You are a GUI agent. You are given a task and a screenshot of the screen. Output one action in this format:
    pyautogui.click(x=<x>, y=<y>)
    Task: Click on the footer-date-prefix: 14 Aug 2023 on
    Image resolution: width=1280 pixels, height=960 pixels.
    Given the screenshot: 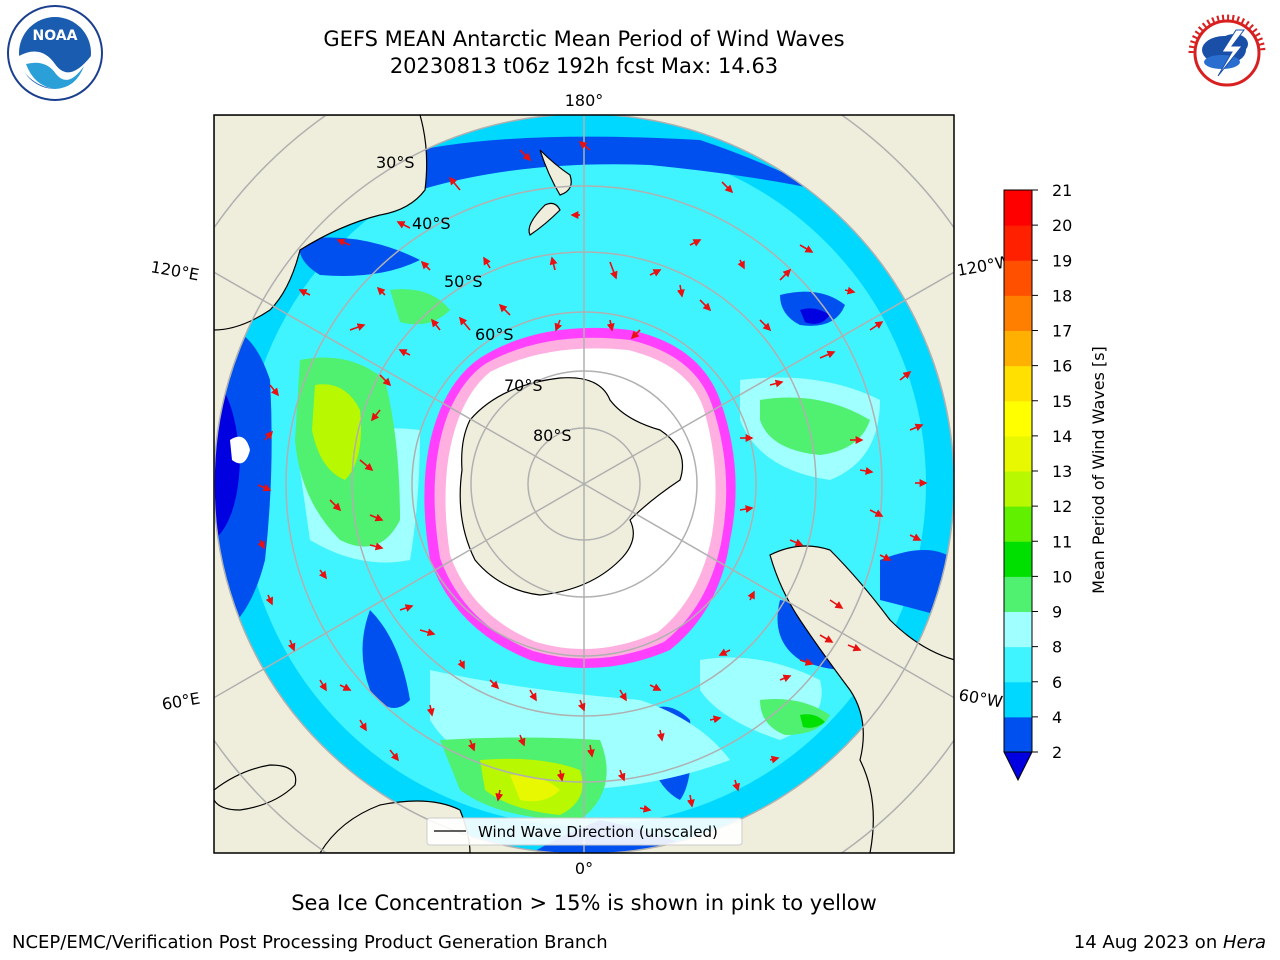 What is the action you would take?
    pyautogui.click(x=1148, y=942)
    